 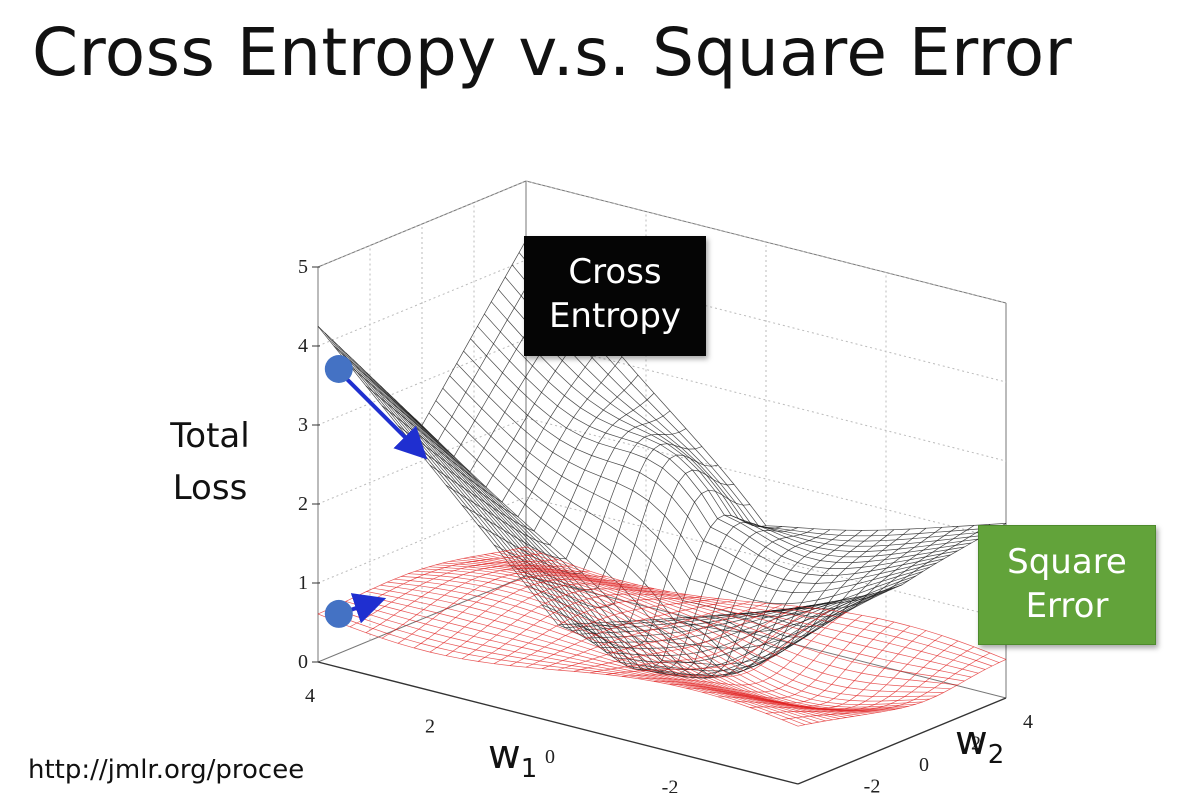 I want to click on mesh-square-error, so click(x=662, y=636).